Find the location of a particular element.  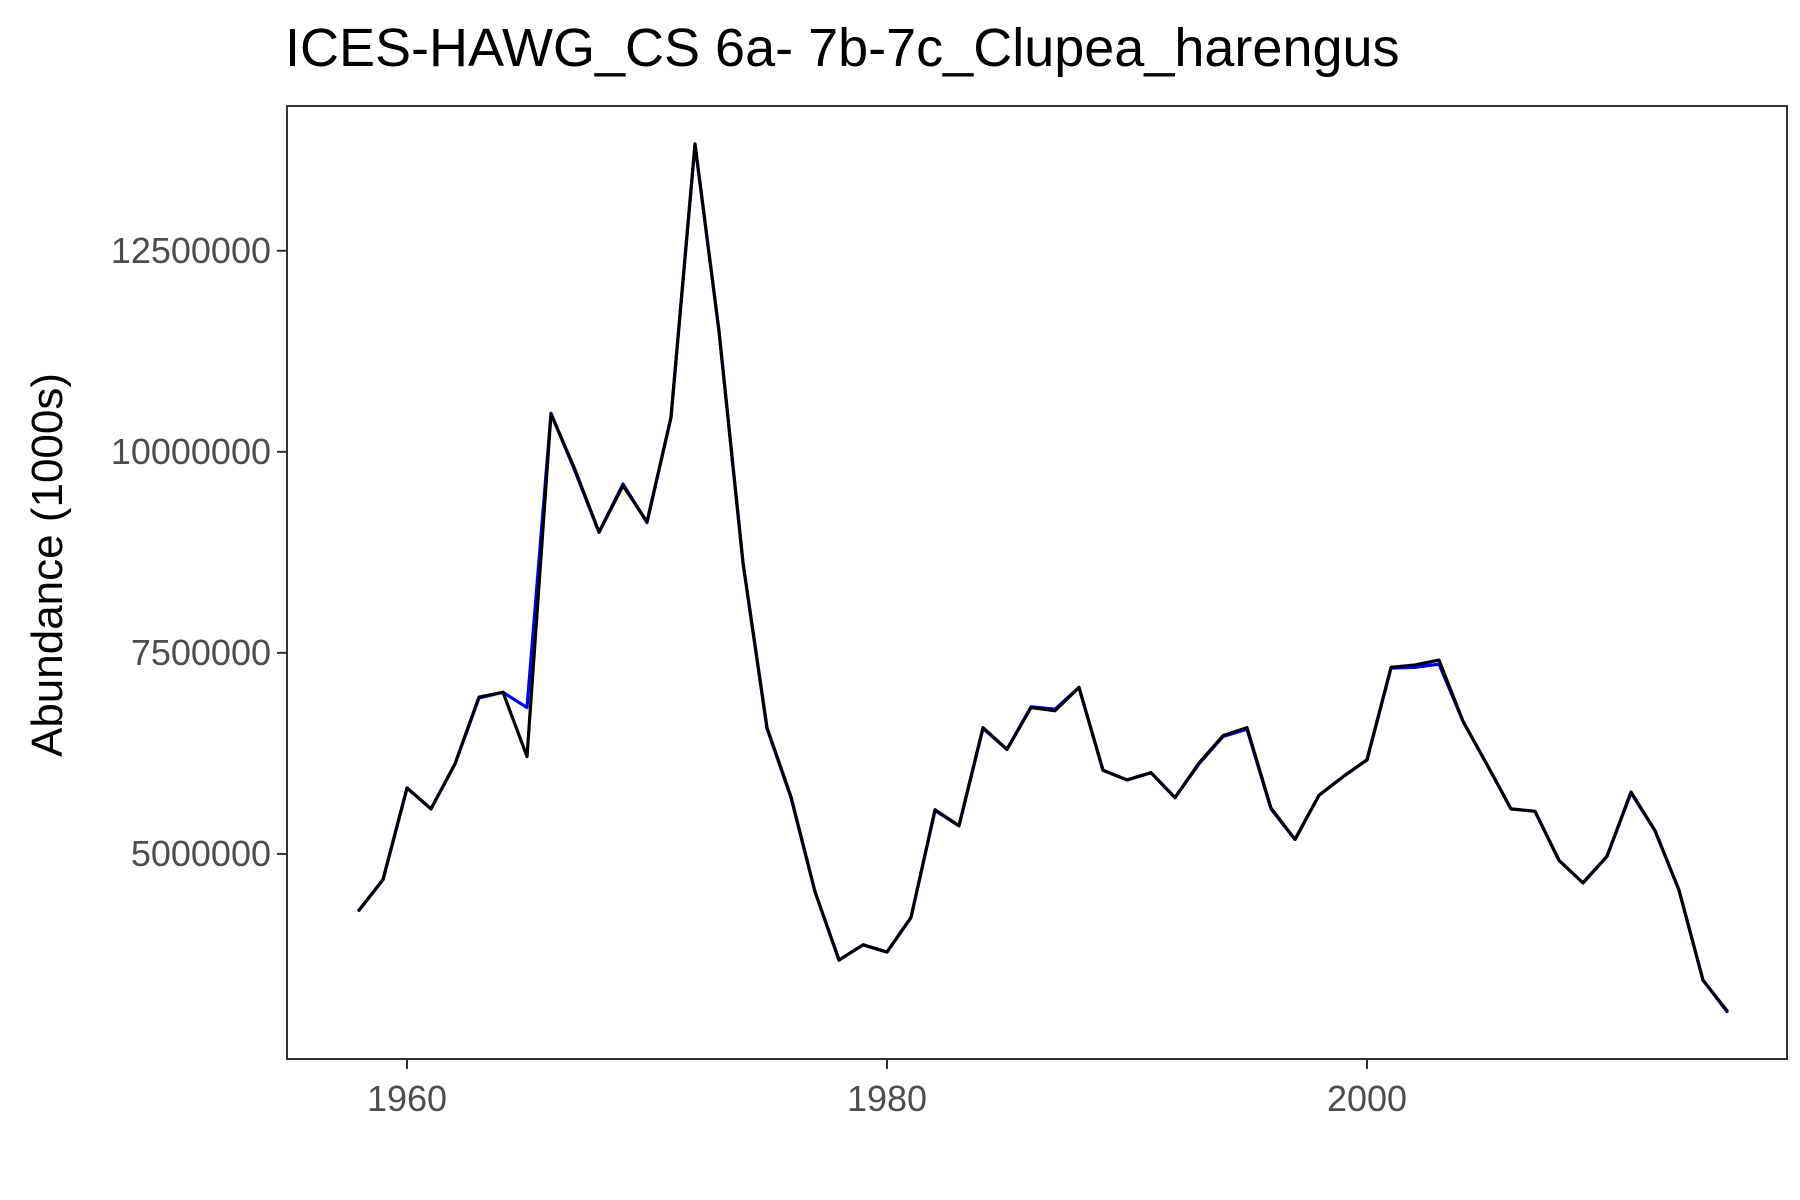

x-axis: 1960 1980 2000 is located at coordinates (887, 1089).